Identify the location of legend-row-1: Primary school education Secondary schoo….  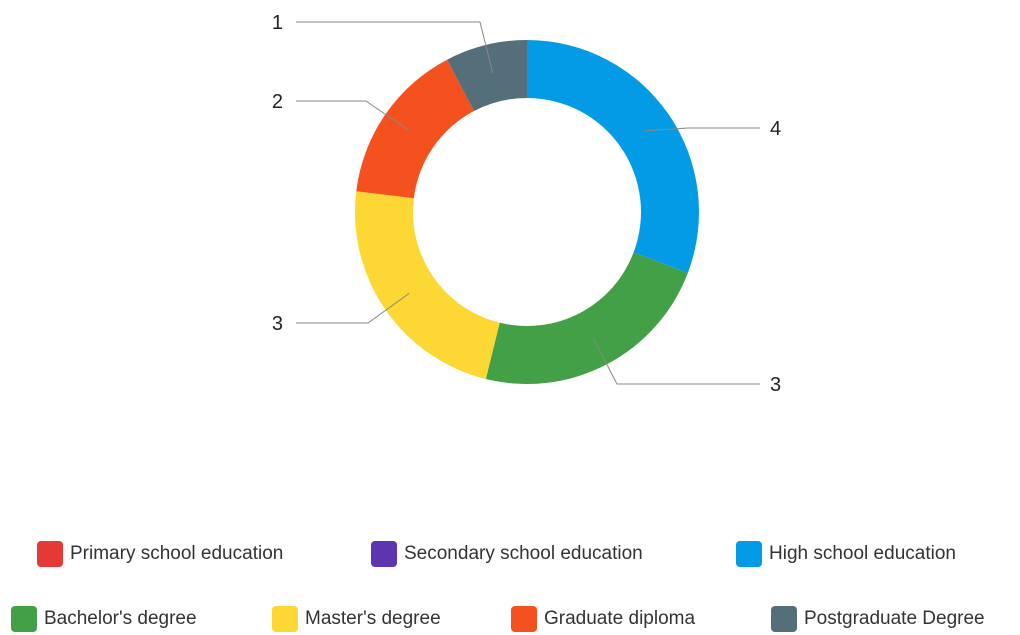
(510, 554).